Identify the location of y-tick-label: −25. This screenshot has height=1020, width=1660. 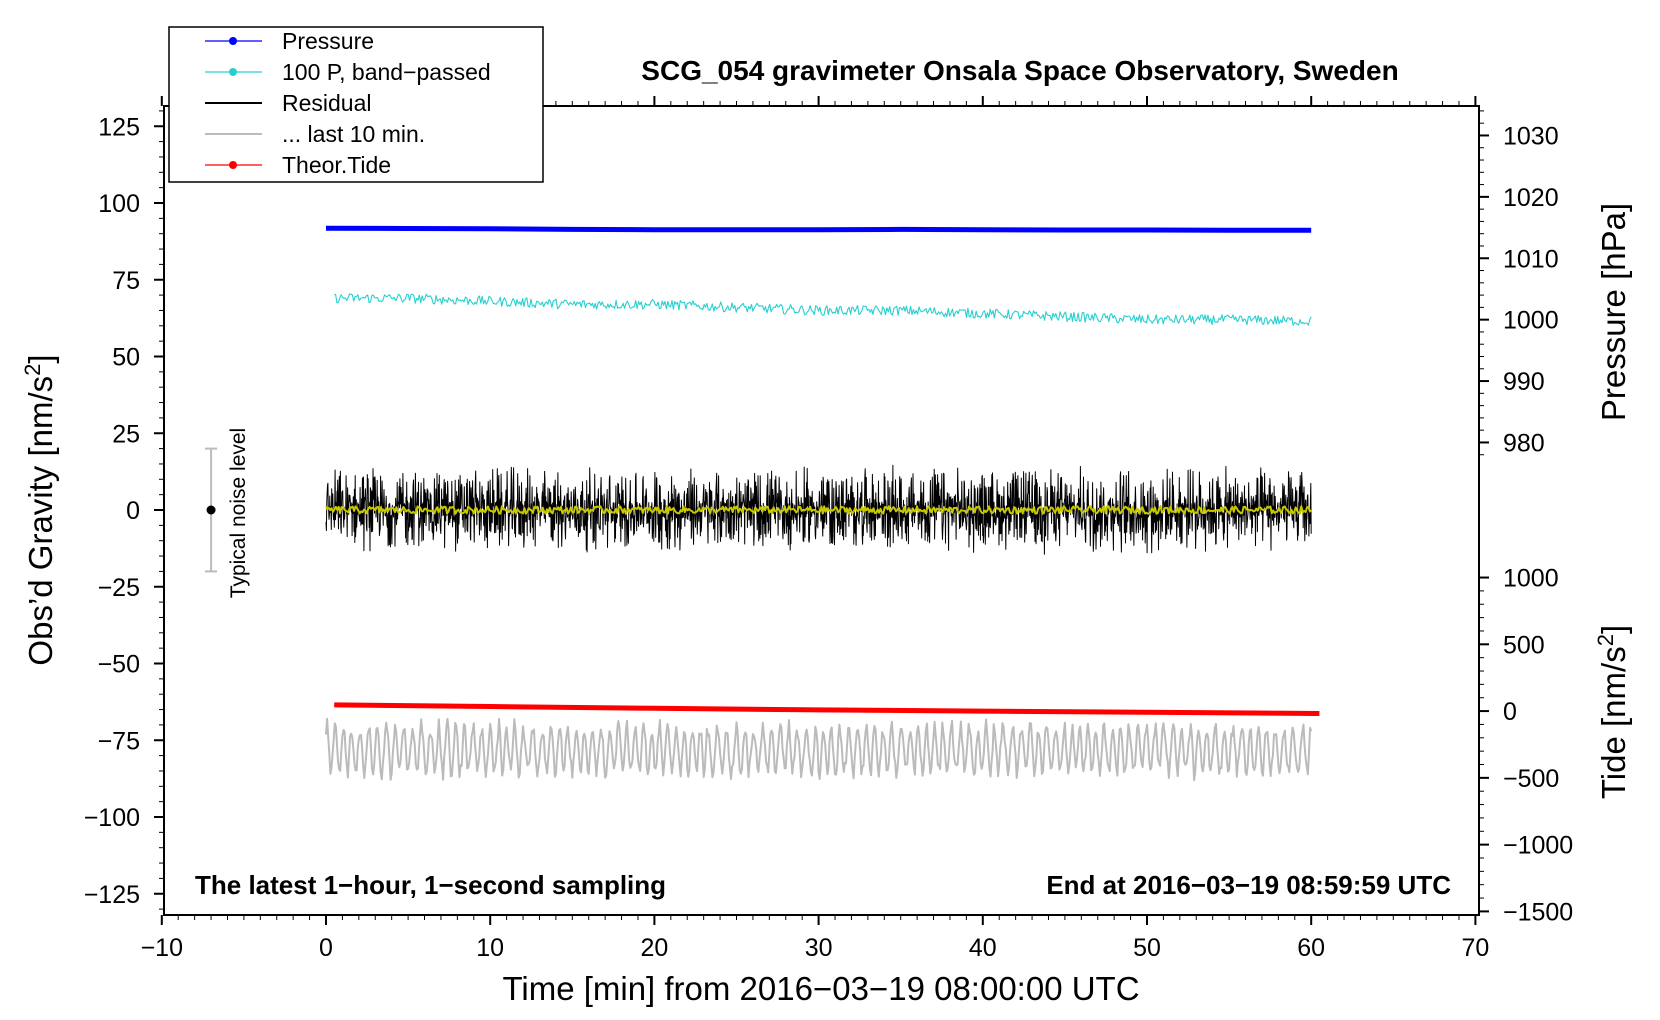
(119, 588).